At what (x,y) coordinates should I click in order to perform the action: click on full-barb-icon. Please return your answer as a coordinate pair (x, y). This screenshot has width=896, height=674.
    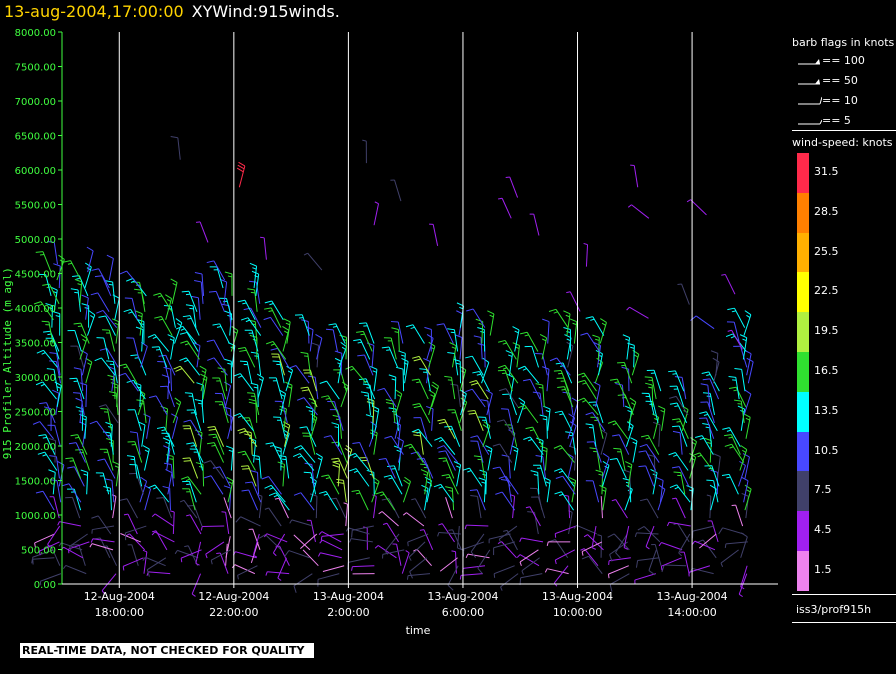
    Looking at the image, I should click on (810, 100).